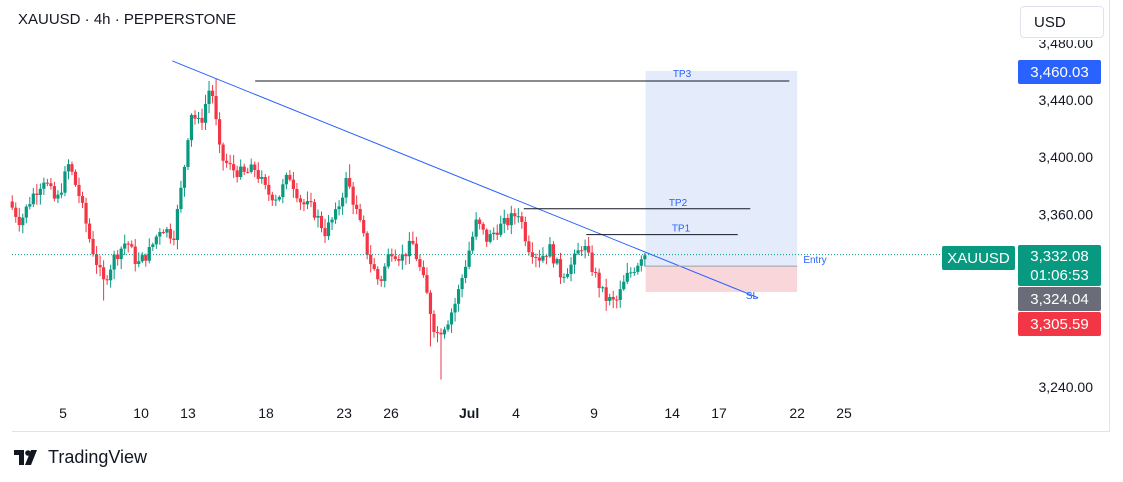  Describe the element at coordinates (678, 203) in the screenshot. I see `tp2-label: TP2` at that location.